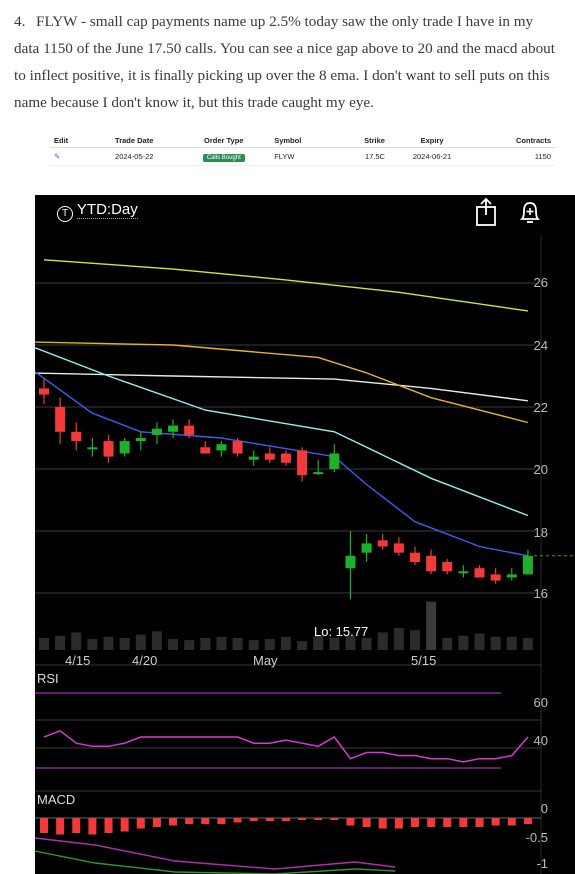 This screenshot has height=874, width=575. I want to click on low-annotation: Lo: 15.77, so click(341, 631).